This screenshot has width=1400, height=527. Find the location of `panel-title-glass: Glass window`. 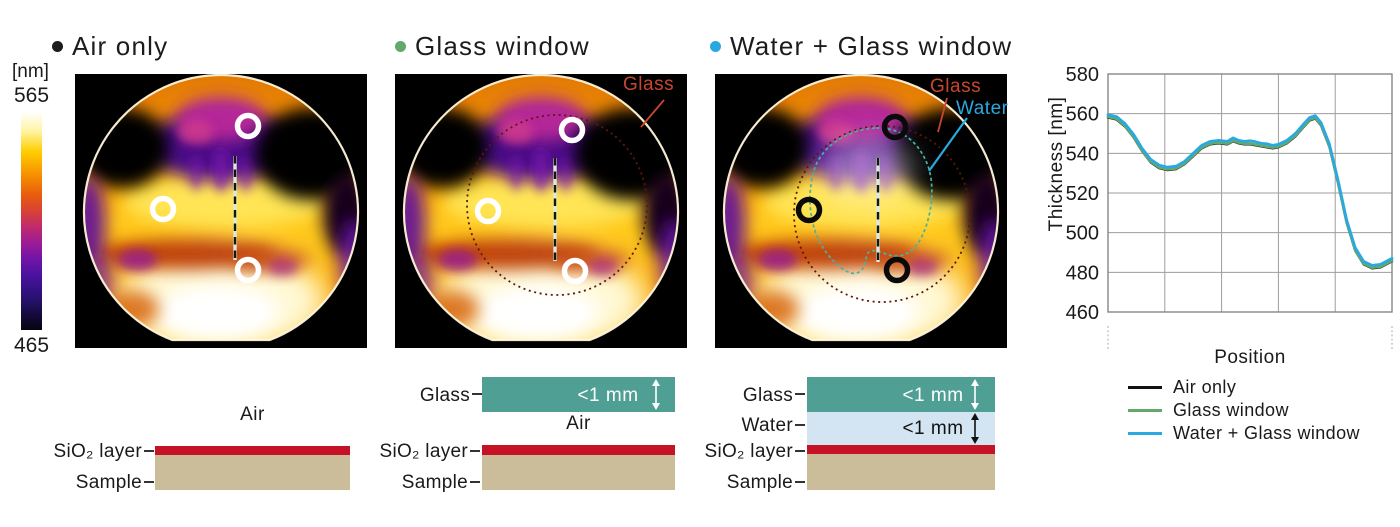

panel-title-glass: Glass window is located at coordinates (492, 46).